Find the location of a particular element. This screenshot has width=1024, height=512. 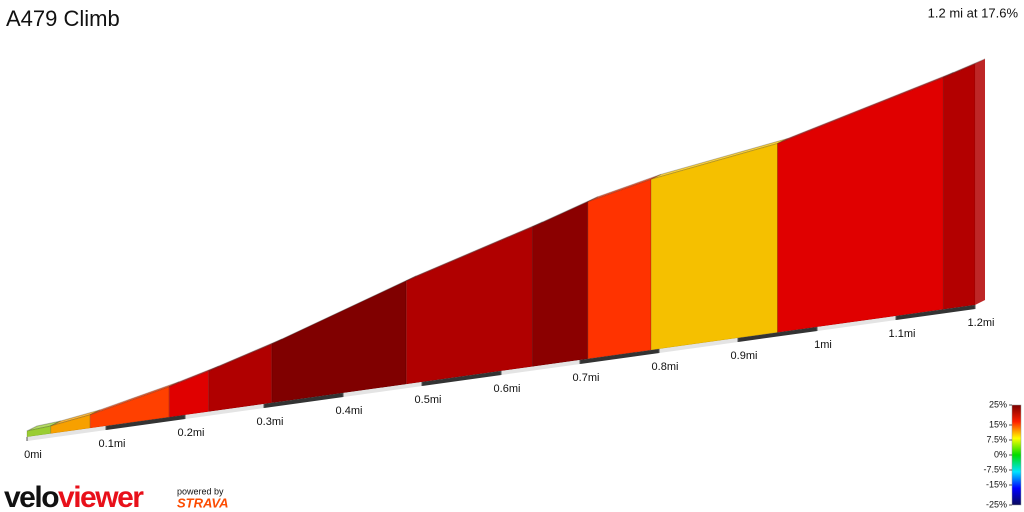

x-tick-label: 1.2mi is located at coordinates (981, 323).